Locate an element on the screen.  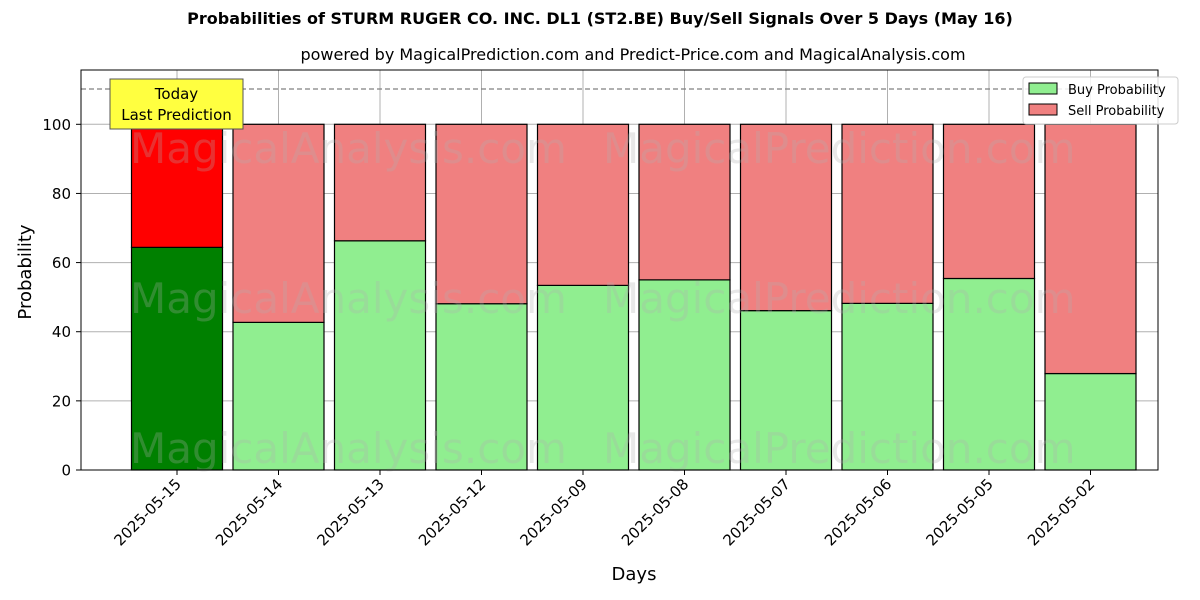
legend-swatch-buy is located at coordinates (1043, 88).